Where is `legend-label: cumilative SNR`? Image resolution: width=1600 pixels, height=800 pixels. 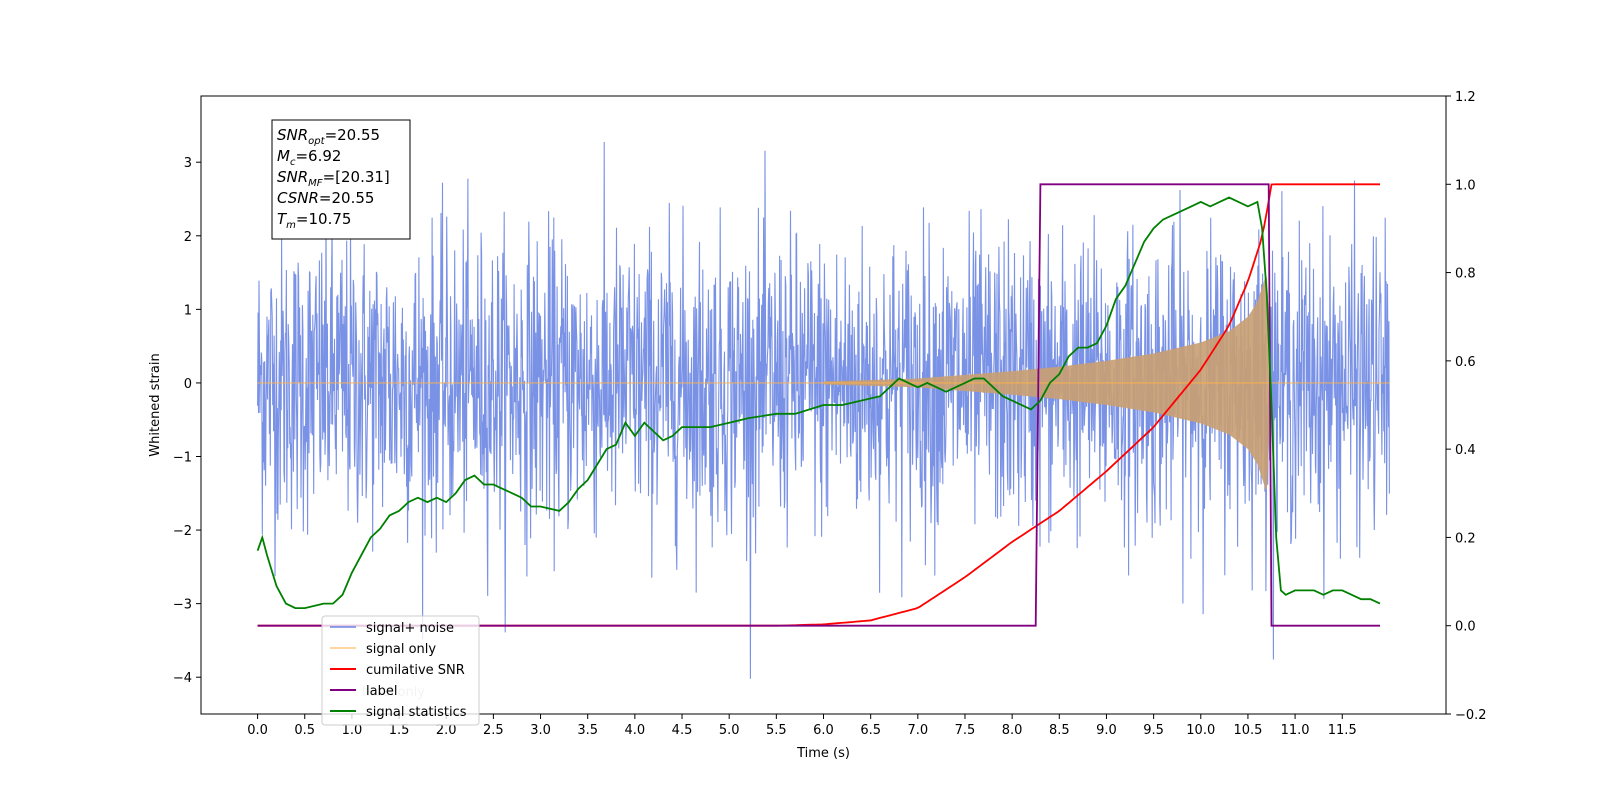
legend-label: cumilative SNR is located at coordinates (415, 670).